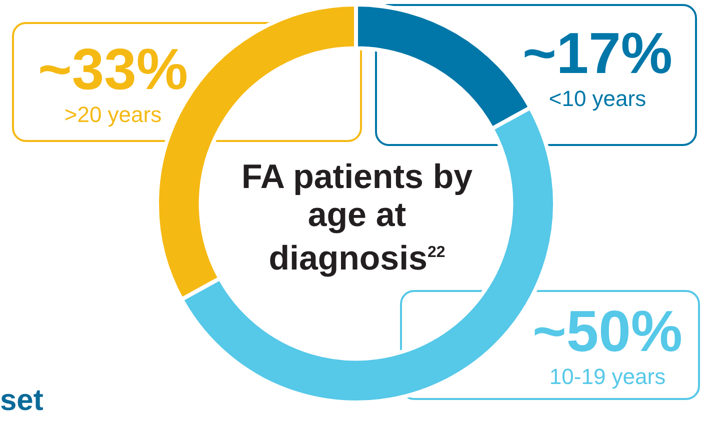  What do you see at coordinates (113, 115) in the screenshot?
I see `slice-label: >20 years` at bounding box center [113, 115].